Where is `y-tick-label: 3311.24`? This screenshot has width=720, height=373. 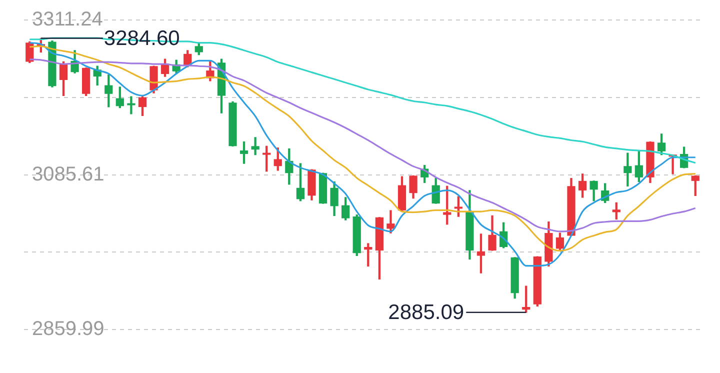
y-tick-label: 3311.24 is located at coordinates (67, 19).